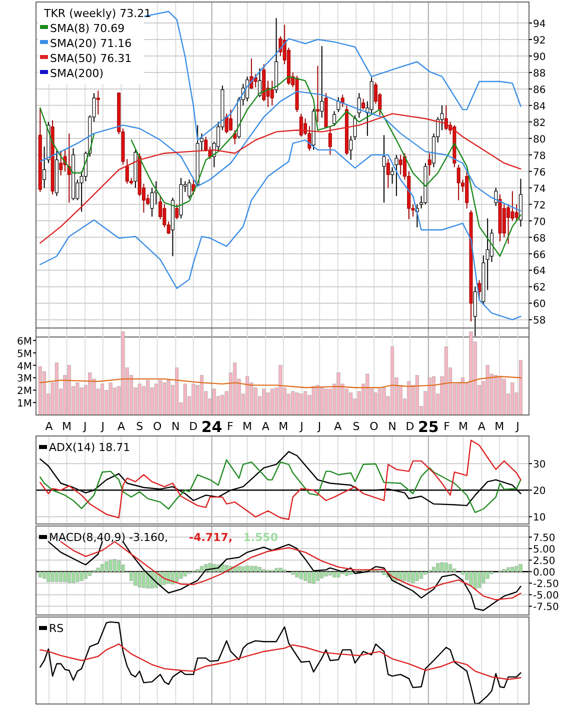 The width and height of the screenshot is (566, 706). I want to click on y-tick-label: 7.50, so click(544, 538).